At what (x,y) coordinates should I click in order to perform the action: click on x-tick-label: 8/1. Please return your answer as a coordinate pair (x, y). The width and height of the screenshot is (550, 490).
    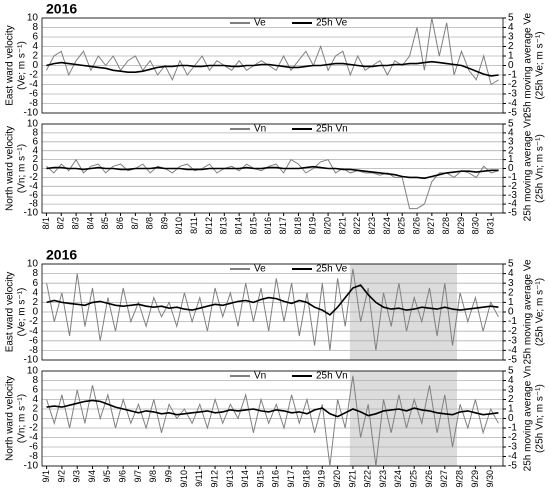
    Looking at the image, I should click on (46, 223).